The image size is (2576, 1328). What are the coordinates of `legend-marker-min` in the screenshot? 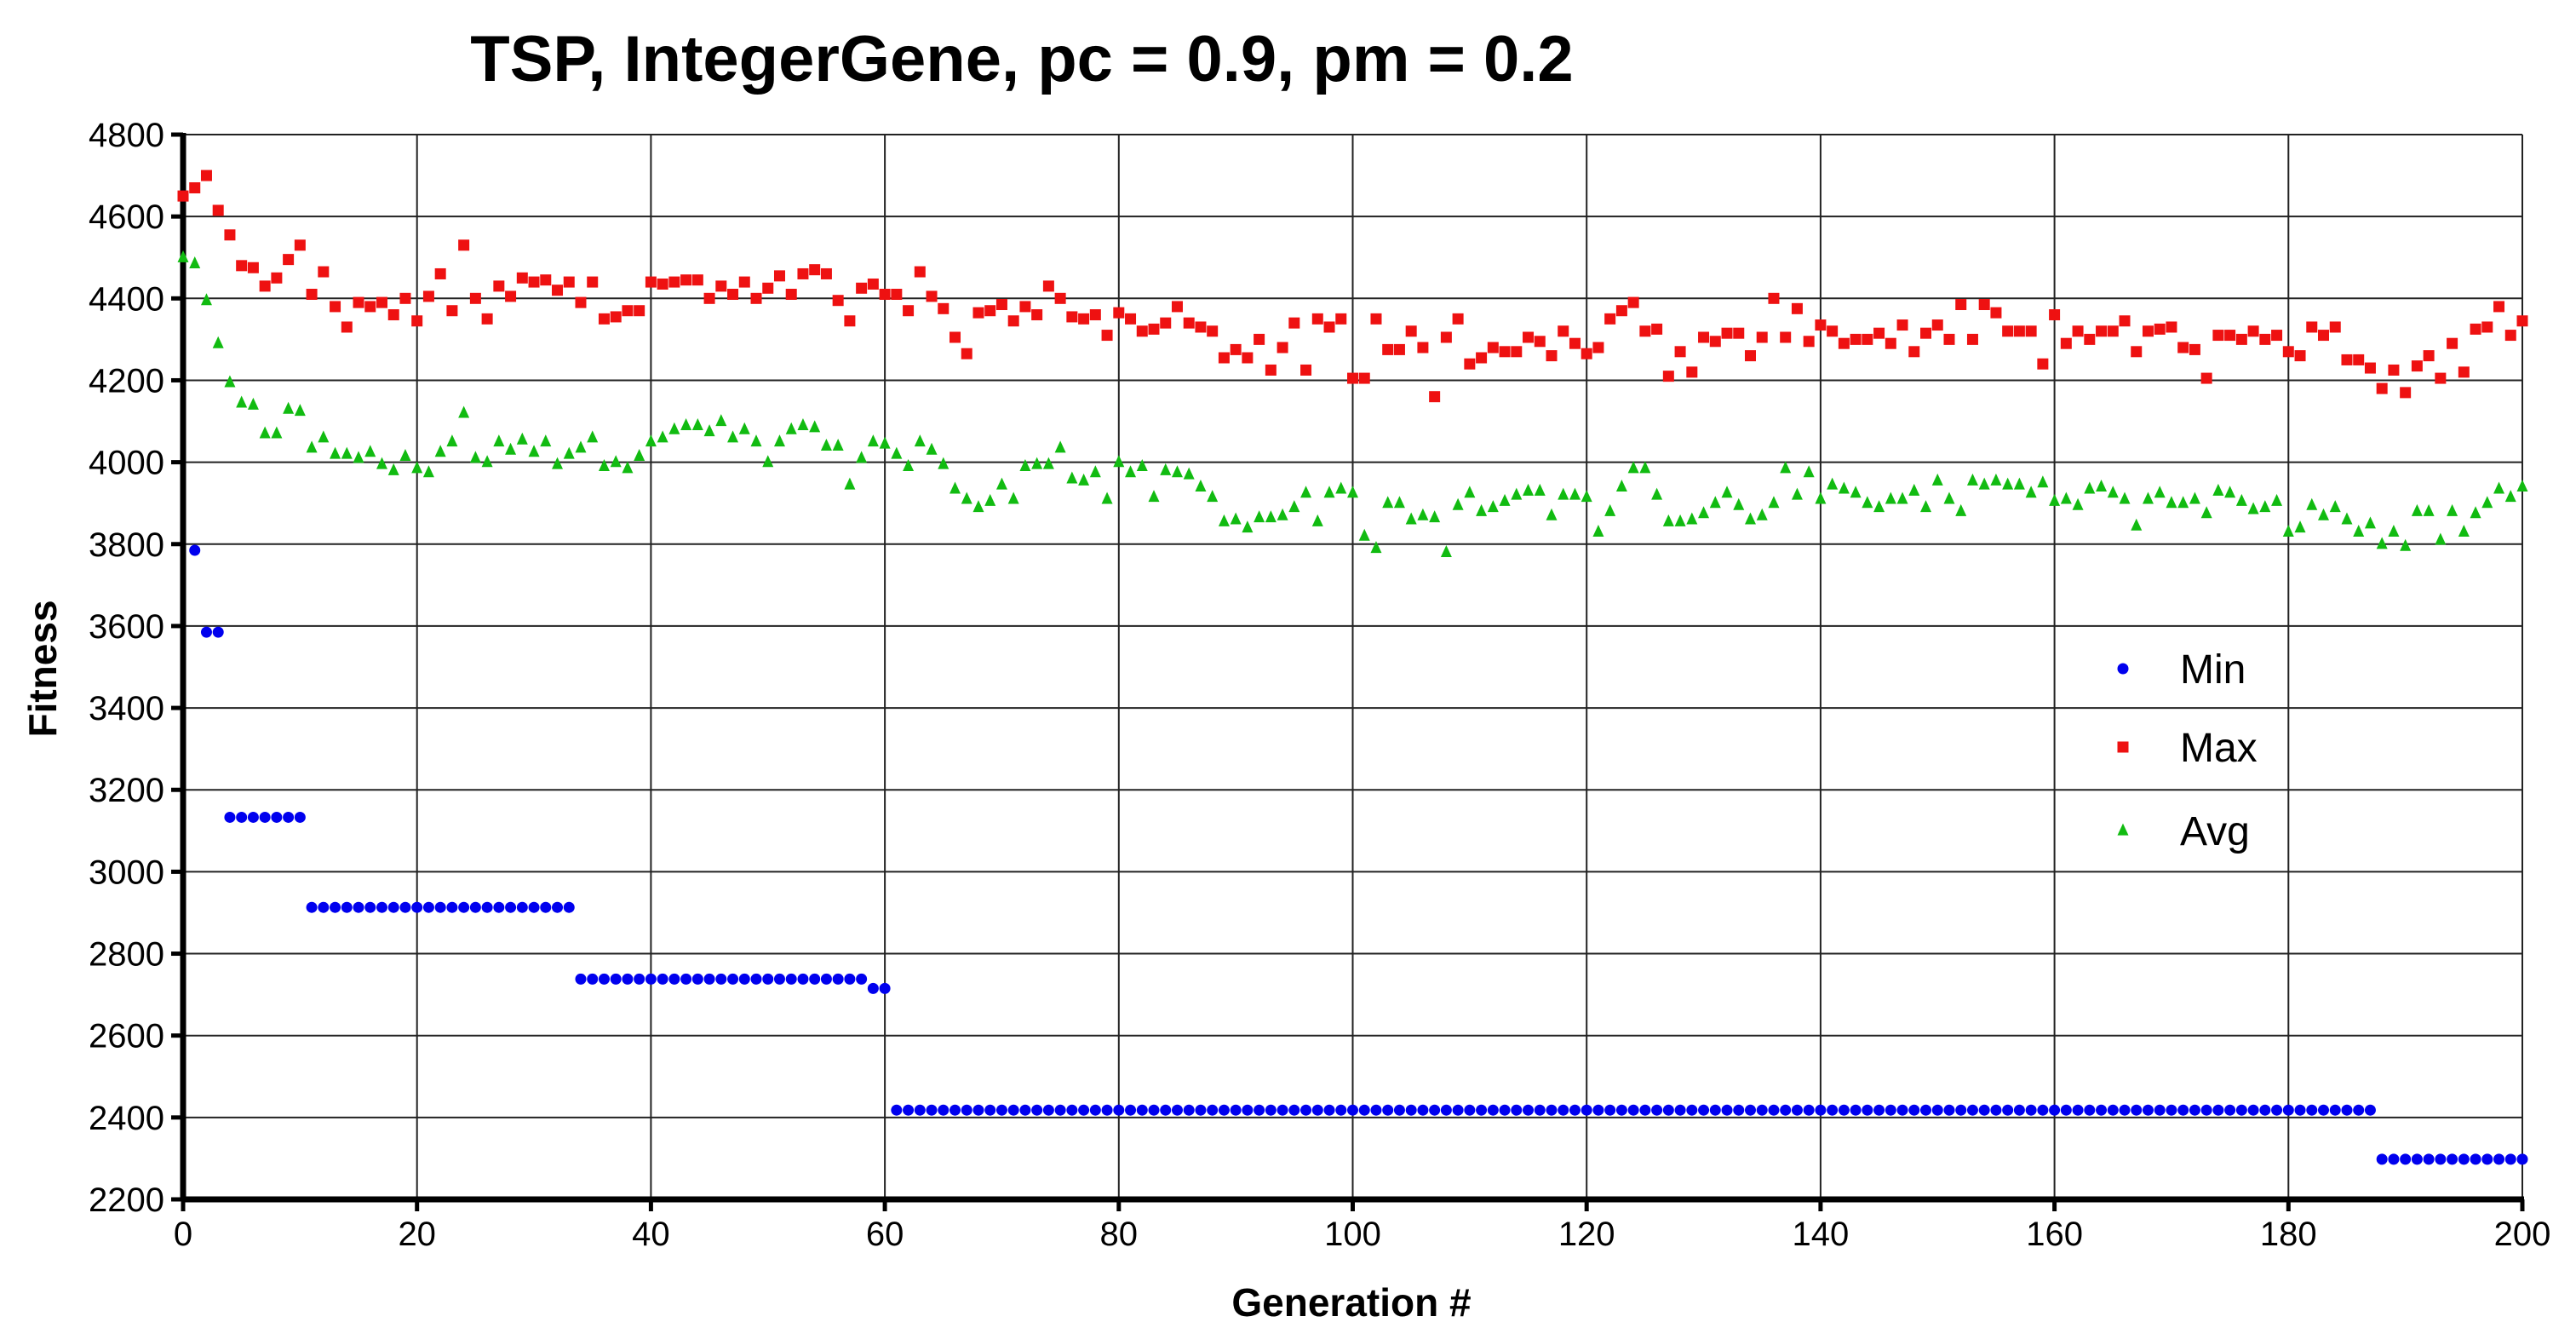 It's located at (2123, 669).